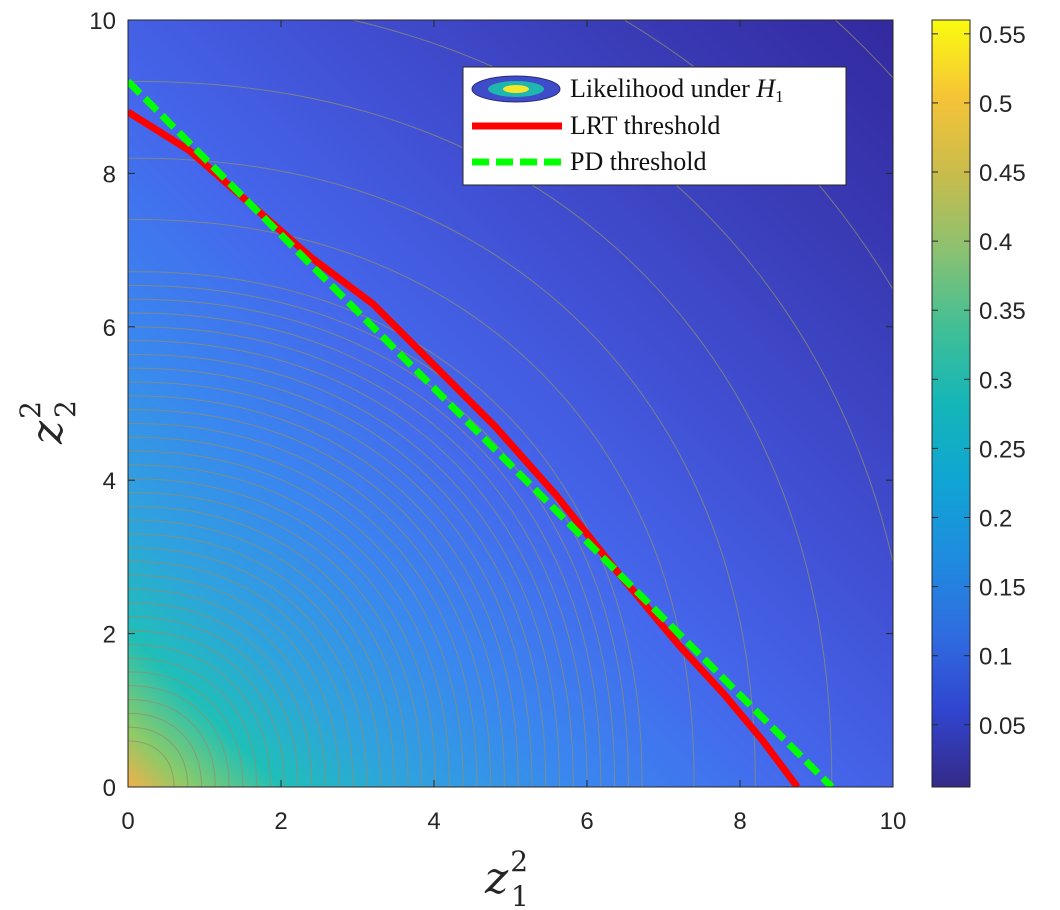 This screenshot has height=910, width=1060. Describe the element at coordinates (995, 657) in the screenshot. I see `colorbar-tick-label: 0.1` at that location.